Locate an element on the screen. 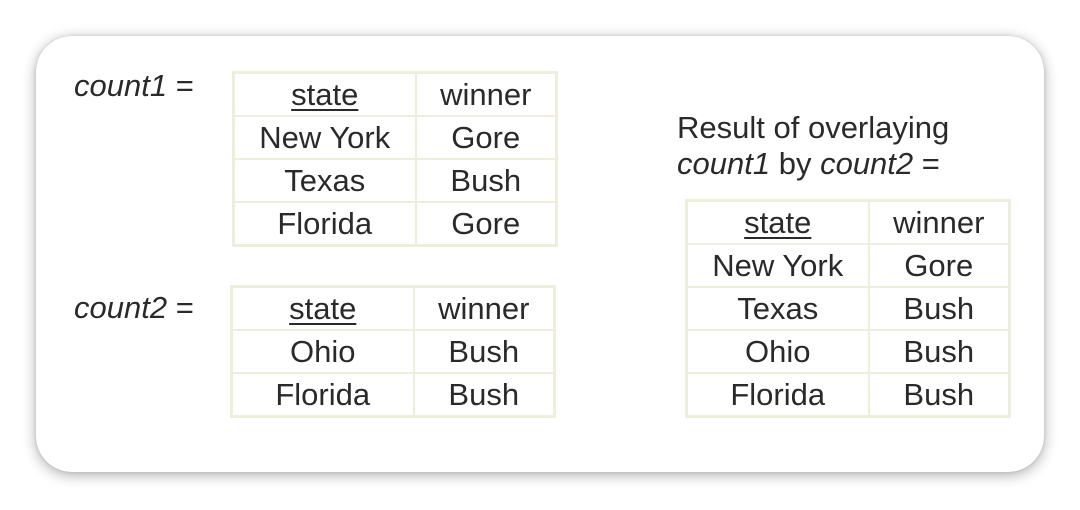 Image resolution: width=1080 pixels, height=510 pixels. count2-name: count2 is located at coordinates (121, 307).